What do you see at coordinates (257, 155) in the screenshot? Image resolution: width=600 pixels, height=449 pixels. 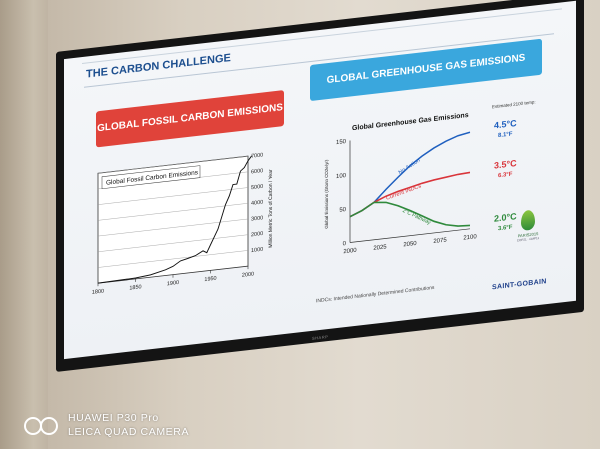 I see `y-tick-label: 7000` at bounding box center [257, 155].